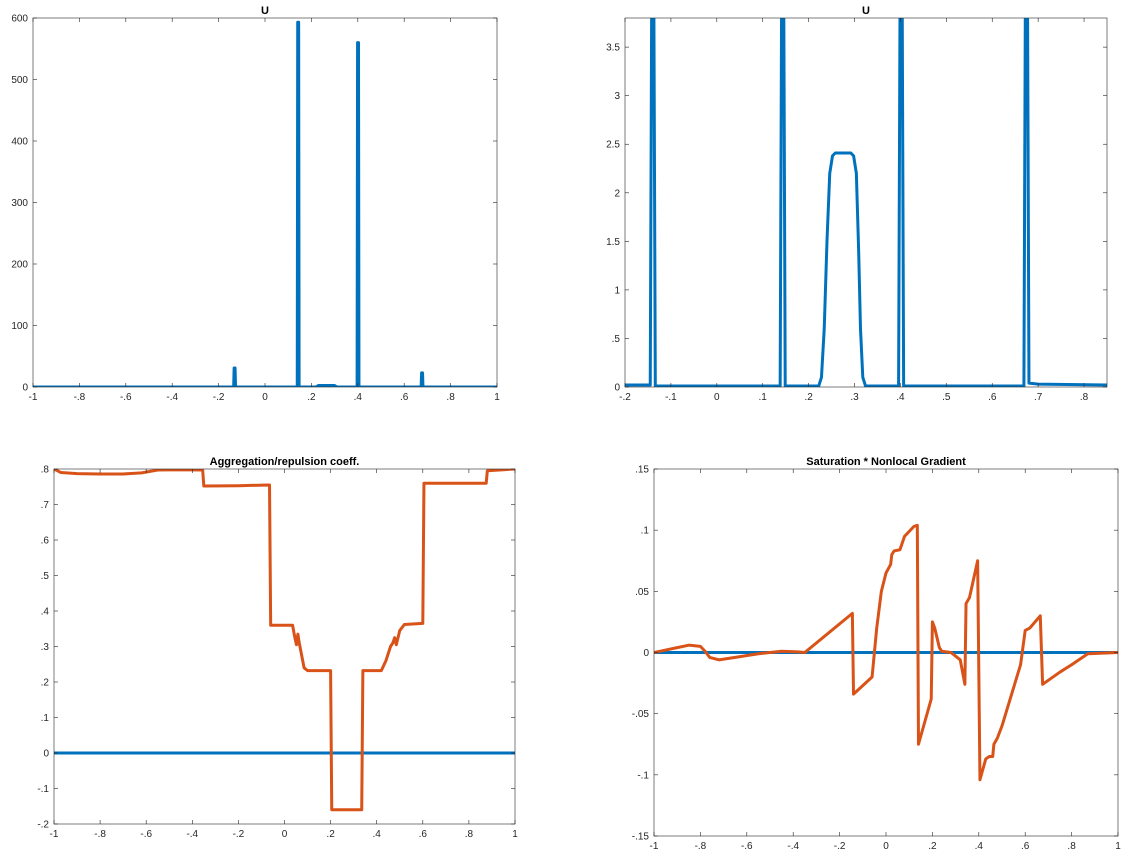 The image size is (1121, 856). What do you see at coordinates (1038, 397) in the screenshot?
I see `x-tick-label: .7` at bounding box center [1038, 397].